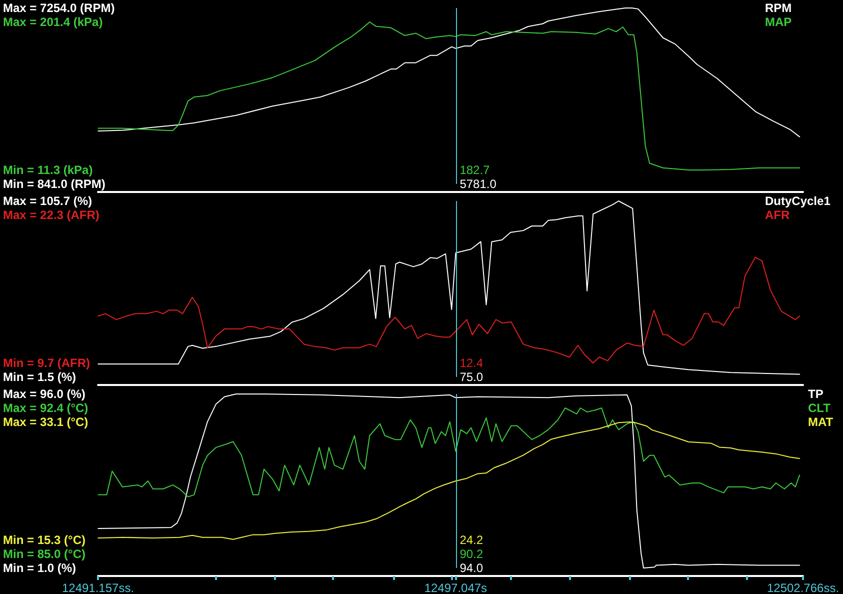  I want to click on text: RPM, so click(778, 8).